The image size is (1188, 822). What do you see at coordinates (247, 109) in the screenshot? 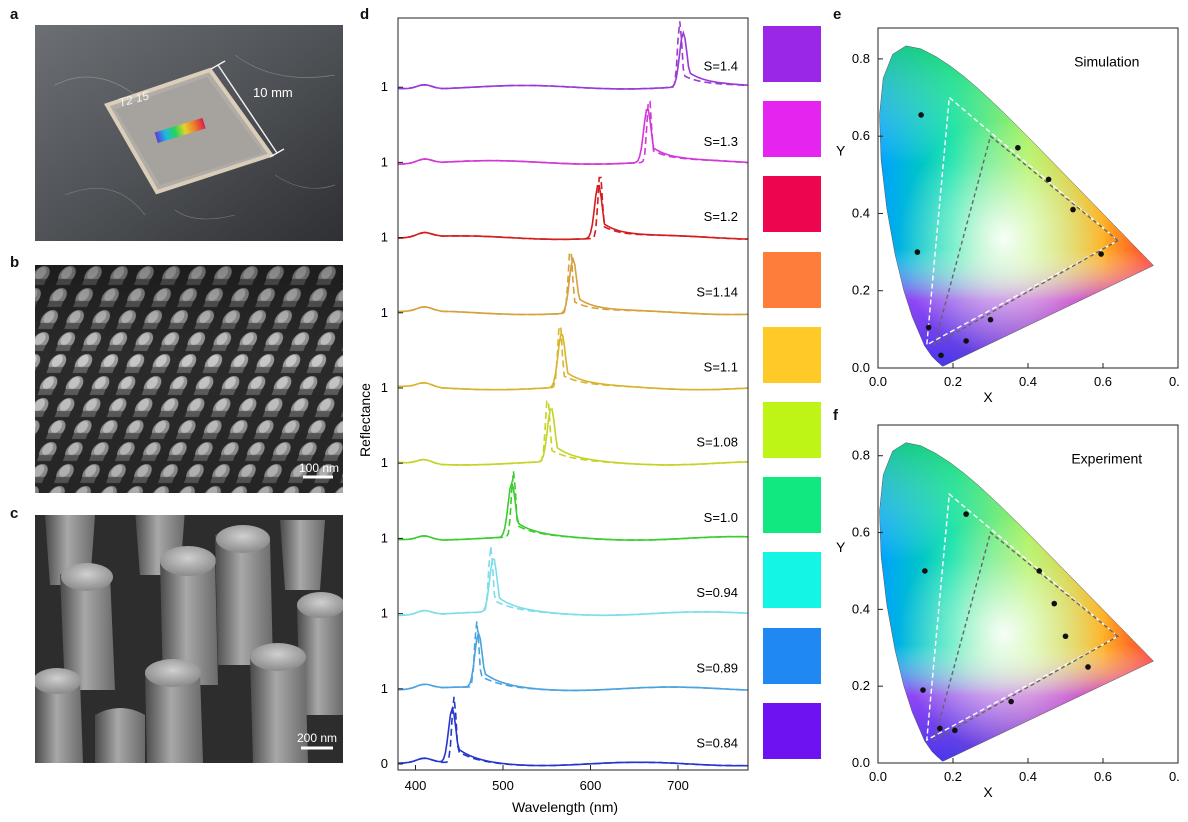
I see `scale-line` at bounding box center [247, 109].